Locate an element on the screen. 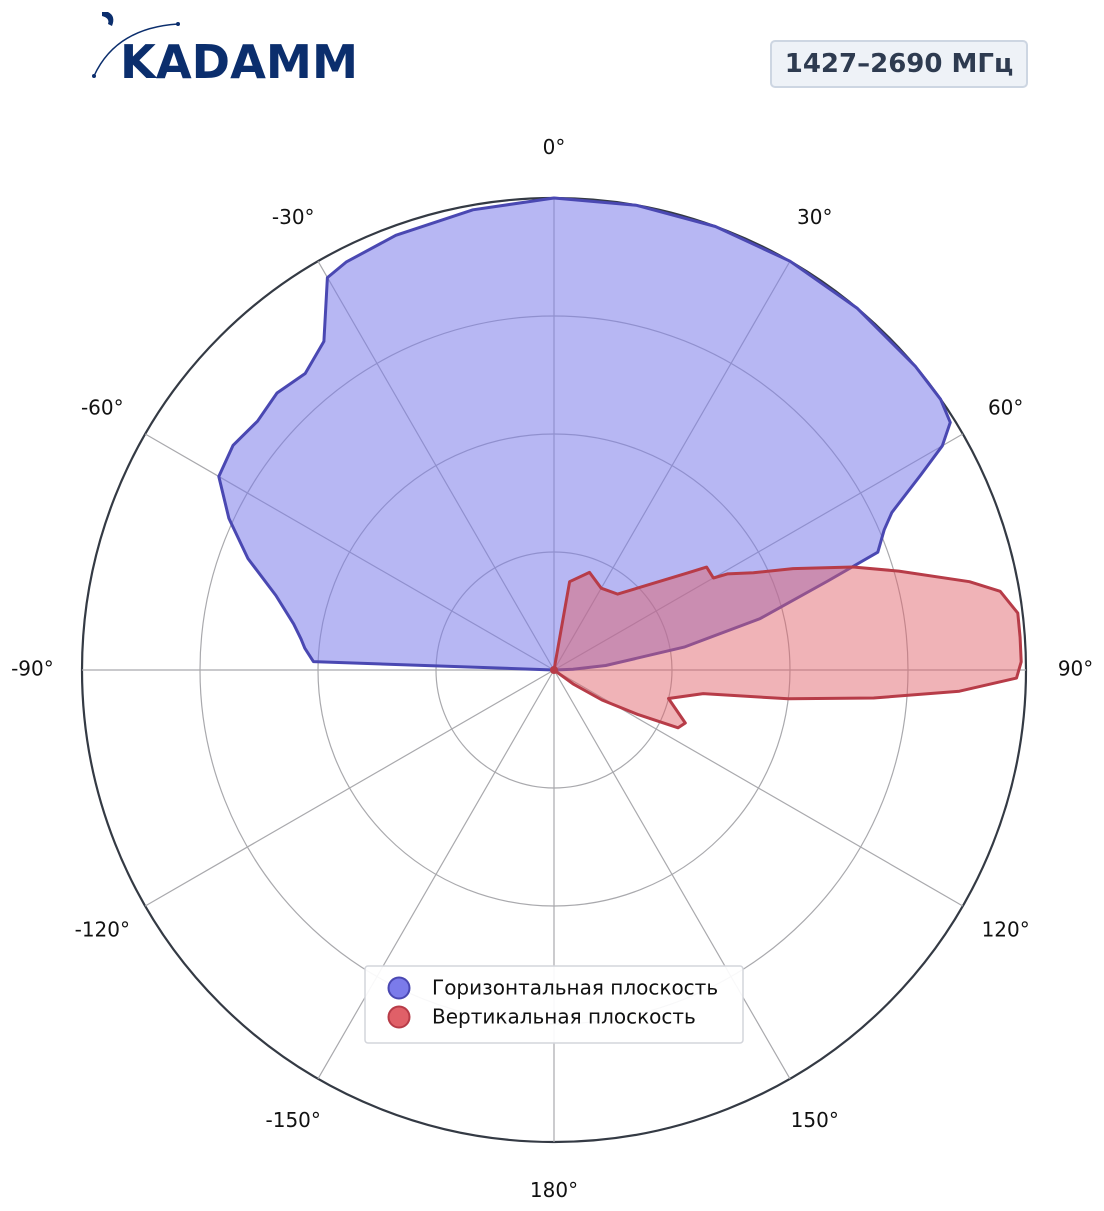 The image size is (1104, 1211). angle-tick-label: 30° is located at coordinates (814, 217).